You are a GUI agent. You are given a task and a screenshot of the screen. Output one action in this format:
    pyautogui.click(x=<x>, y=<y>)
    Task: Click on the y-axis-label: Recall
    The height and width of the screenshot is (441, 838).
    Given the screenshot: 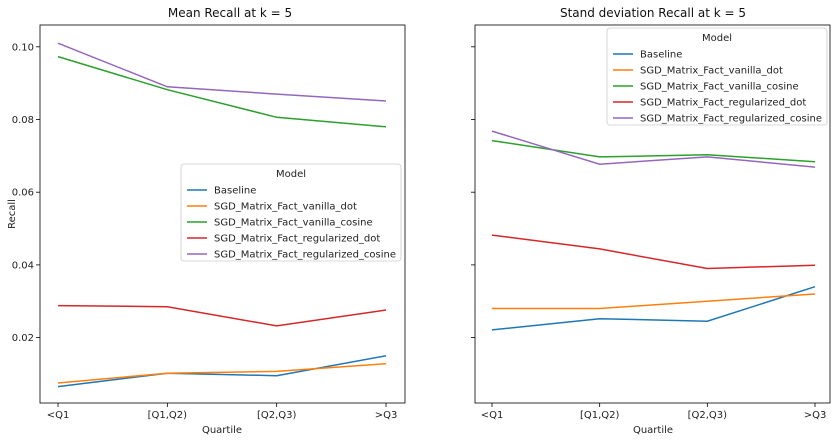 What is the action you would take?
    pyautogui.click(x=12, y=214)
    